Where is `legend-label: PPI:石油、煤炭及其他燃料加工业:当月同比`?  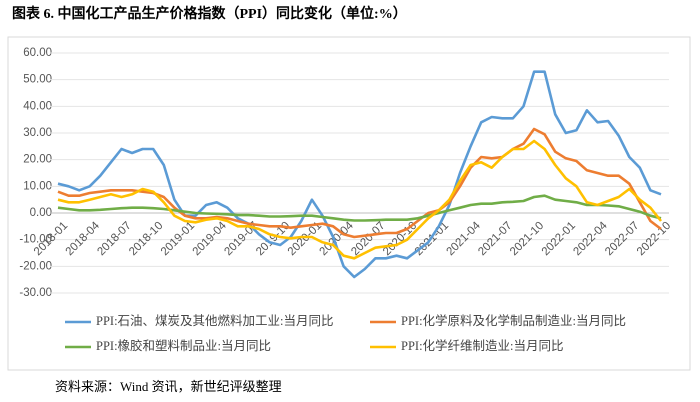
legend-label: PPI:石油、煤炭及其他燃料加工业:当月同比 is located at coordinates (215, 320).